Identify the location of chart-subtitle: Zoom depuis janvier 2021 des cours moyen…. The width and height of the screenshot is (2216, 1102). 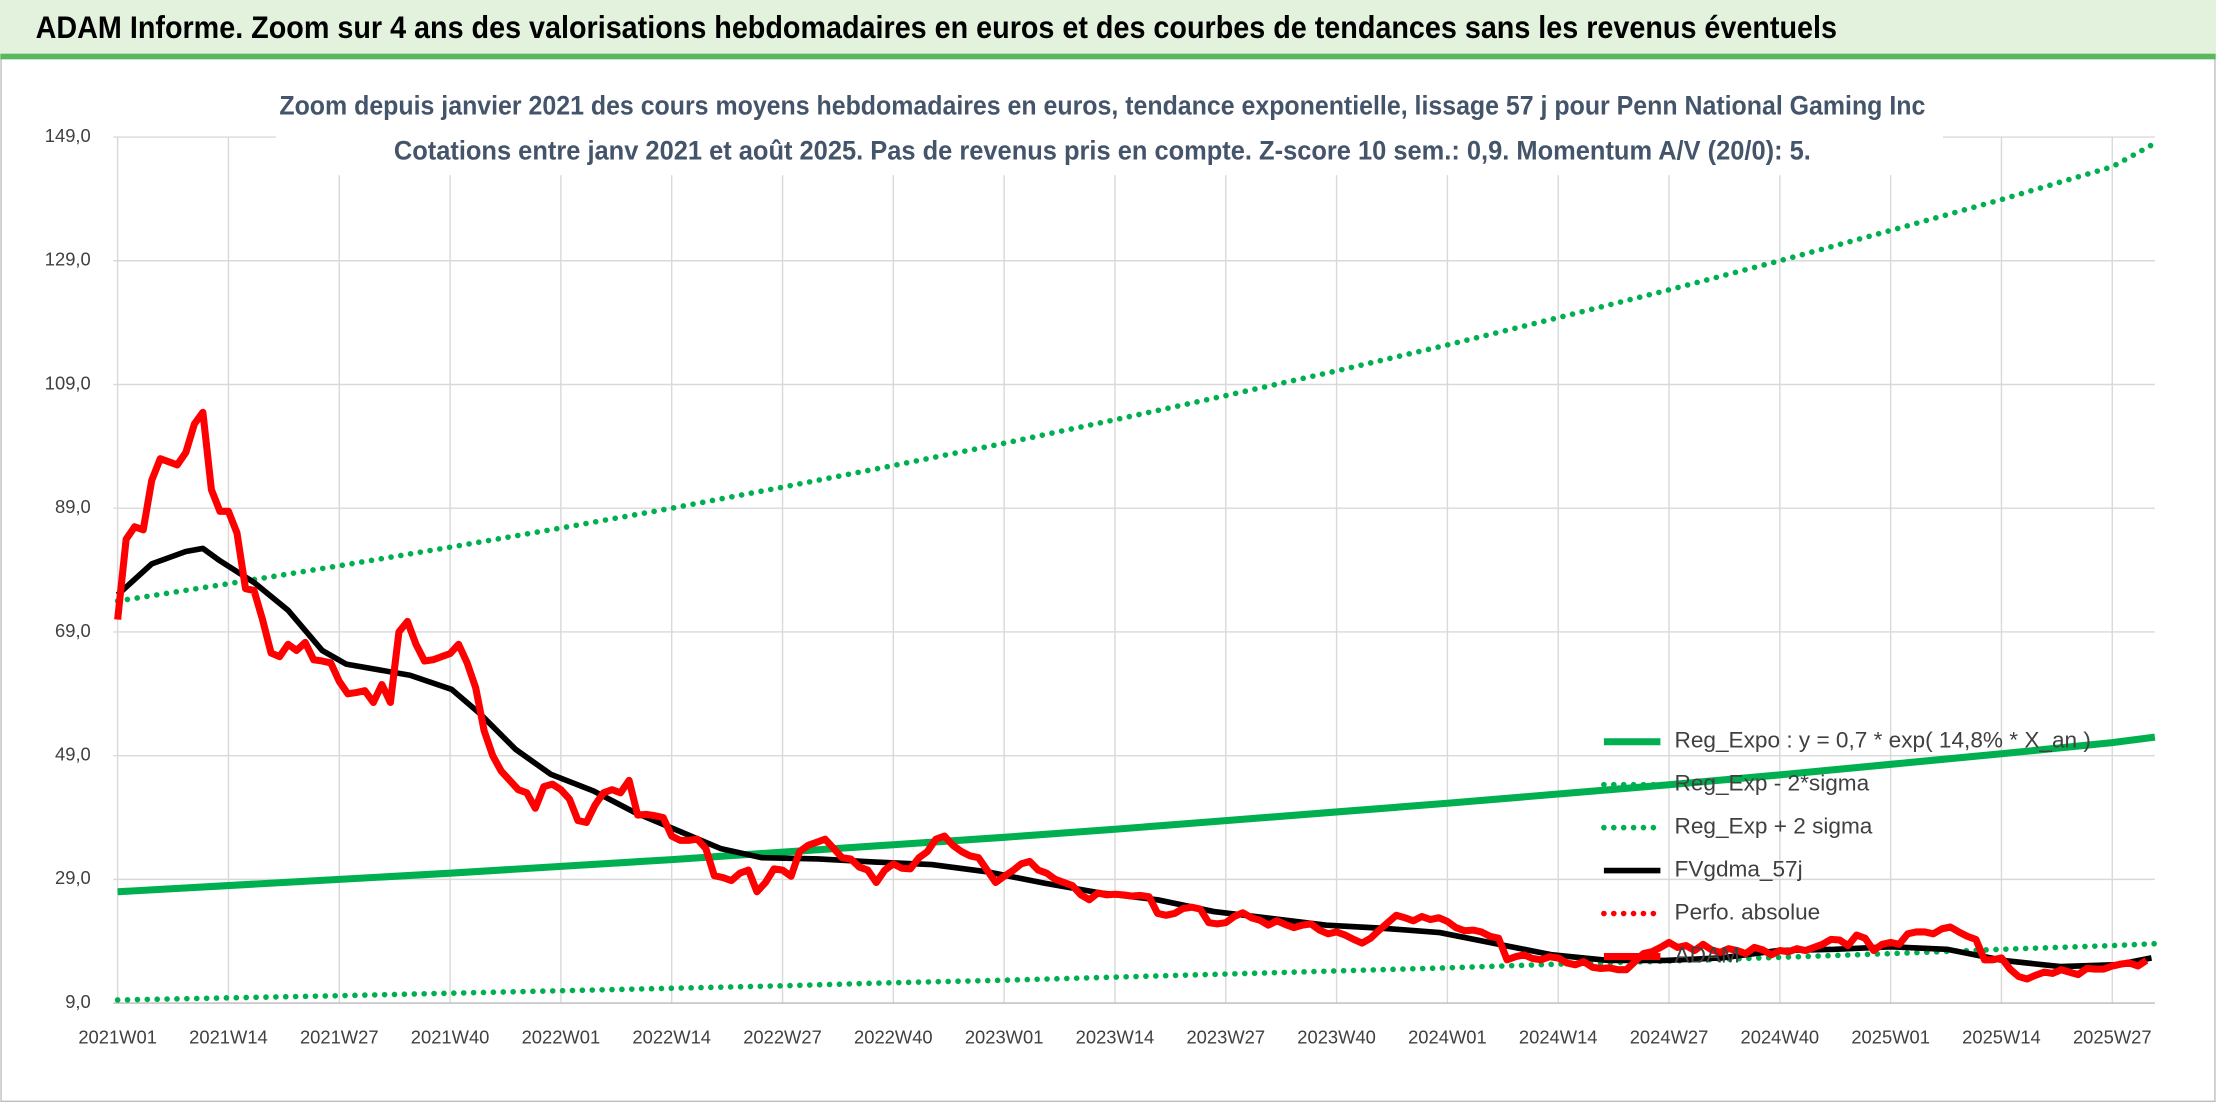
(1102, 105).